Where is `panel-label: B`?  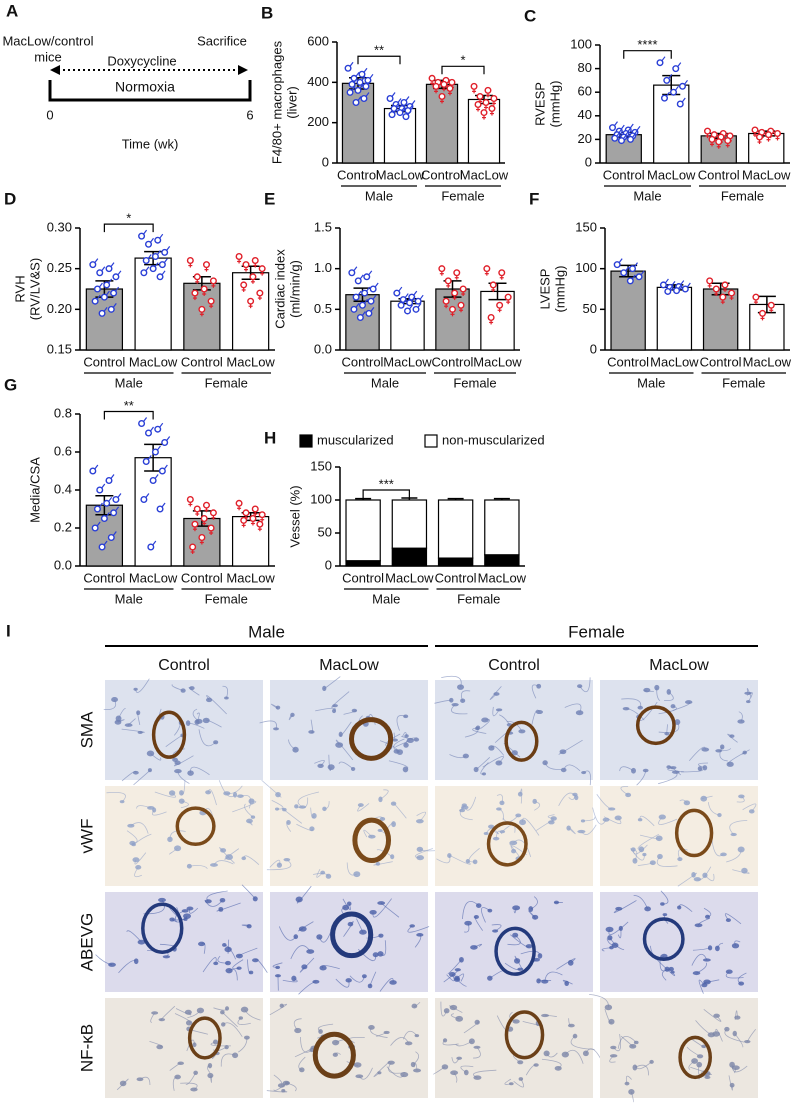
panel-label: B is located at coordinates (267, 12).